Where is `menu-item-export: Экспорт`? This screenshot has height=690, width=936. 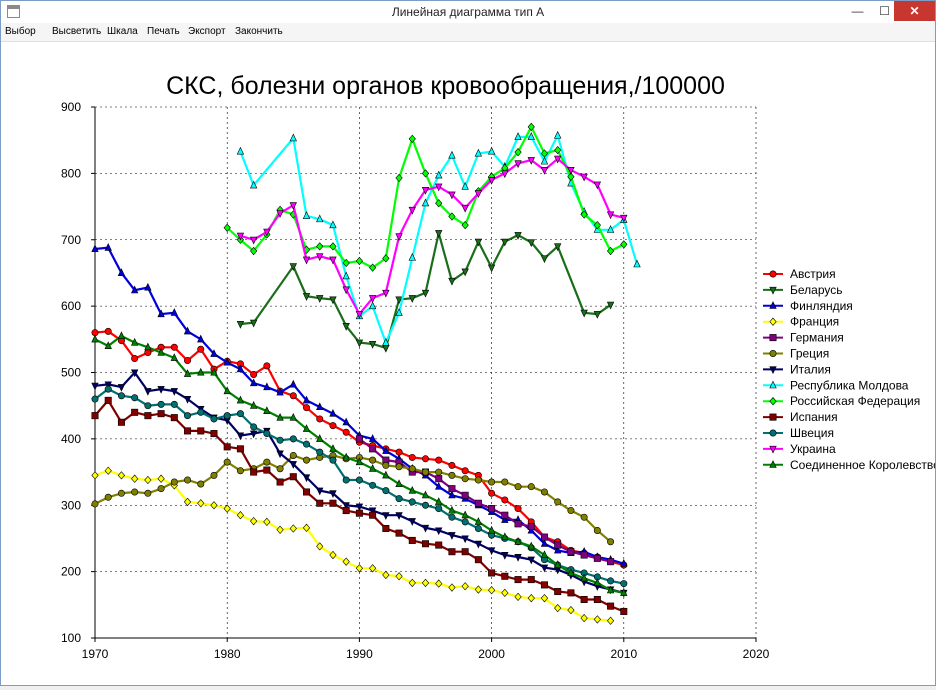
menu-item-export: Экспорт is located at coordinates (207, 31).